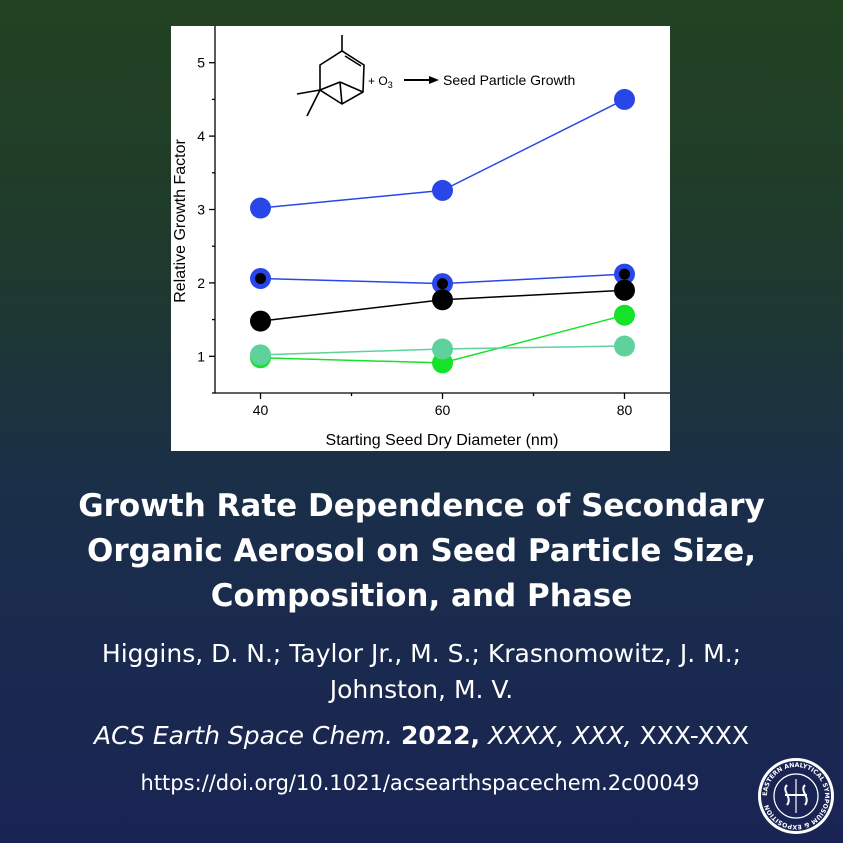 The width and height of the screenshot is (843, 843). Describe the element at coordinates (509, 80) in the screenshot. I see `reaction-product-label: Seed Particle Growth` at that location.